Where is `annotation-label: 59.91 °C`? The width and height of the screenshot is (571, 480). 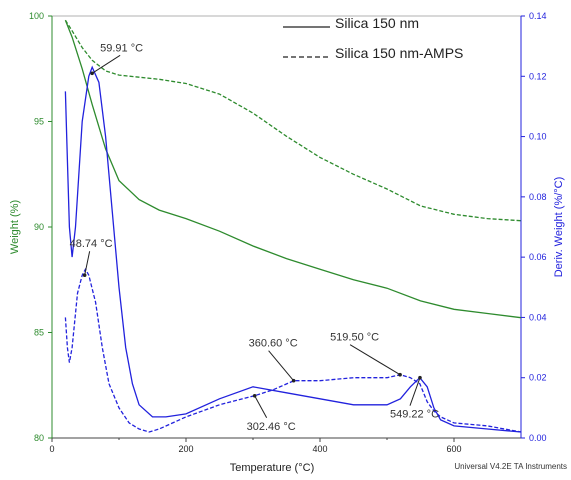 annotation-label: 59.91 °C is located at coordinates (121, 48).